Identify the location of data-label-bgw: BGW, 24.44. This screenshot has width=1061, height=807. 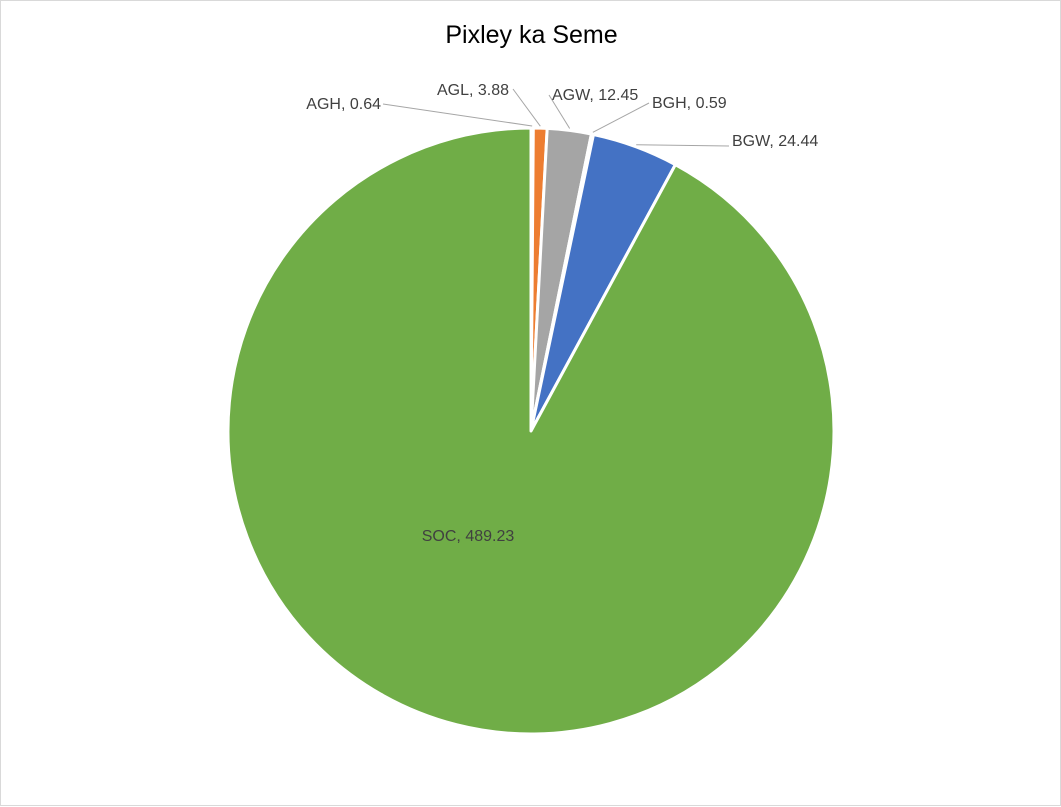
(775, 141).